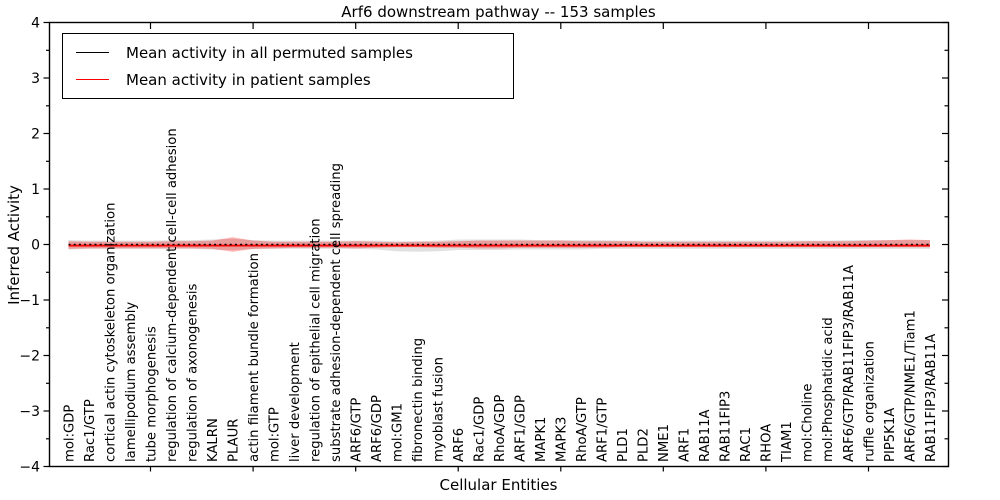 The width and height of the screenshot is (1000, 500). I want to click on x-tick-label: ARF1/GTP, so click(603, 430).